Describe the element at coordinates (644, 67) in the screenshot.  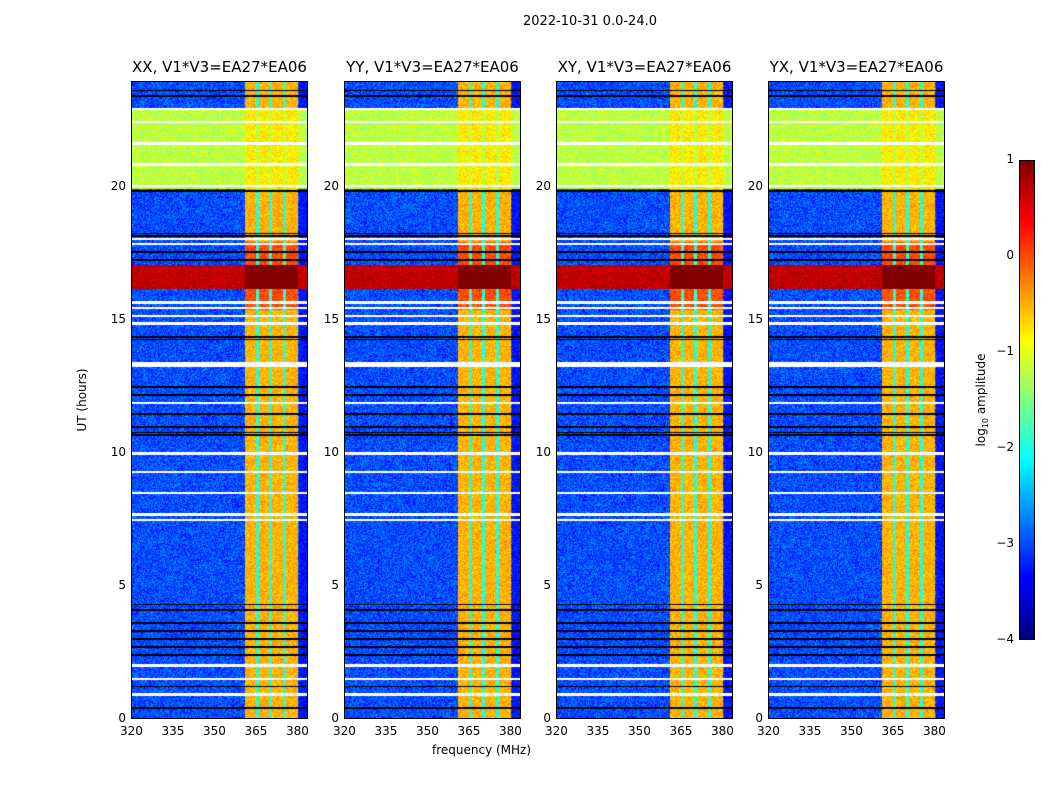
I see `panel-title: XY, V1*V3=EA27*EA06` at that location.